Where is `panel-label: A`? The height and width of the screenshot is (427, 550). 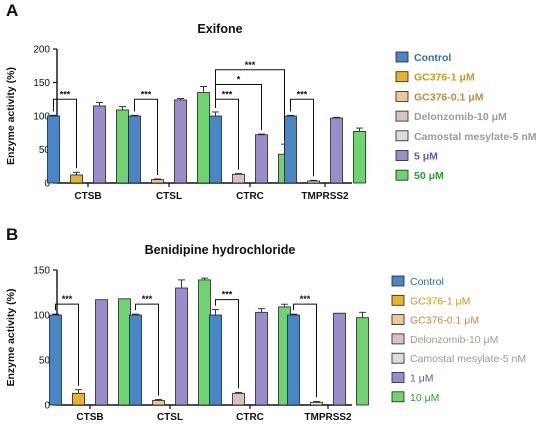
panel-label: A is located at coordinates (12, 10).